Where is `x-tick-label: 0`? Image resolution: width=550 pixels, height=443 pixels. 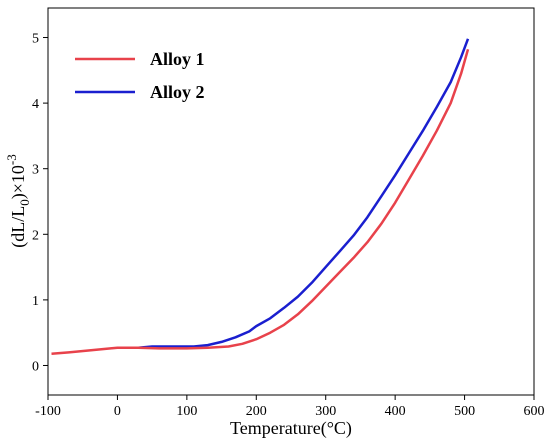 x-tick-label: 0 is located at coordinates (117, 411).